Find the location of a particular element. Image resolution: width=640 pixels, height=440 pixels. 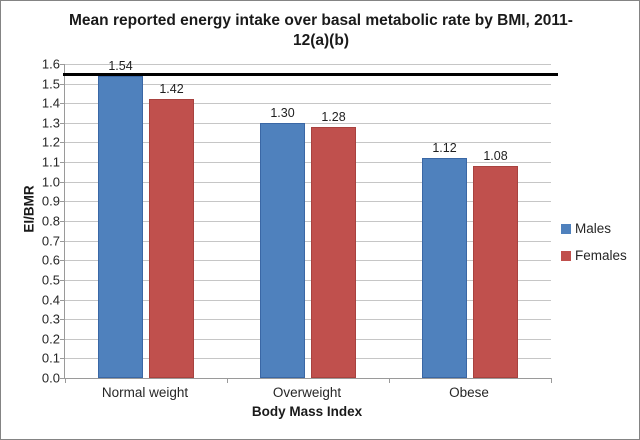

bar-value-label: 1.08 is located at coordinates (495, 156).